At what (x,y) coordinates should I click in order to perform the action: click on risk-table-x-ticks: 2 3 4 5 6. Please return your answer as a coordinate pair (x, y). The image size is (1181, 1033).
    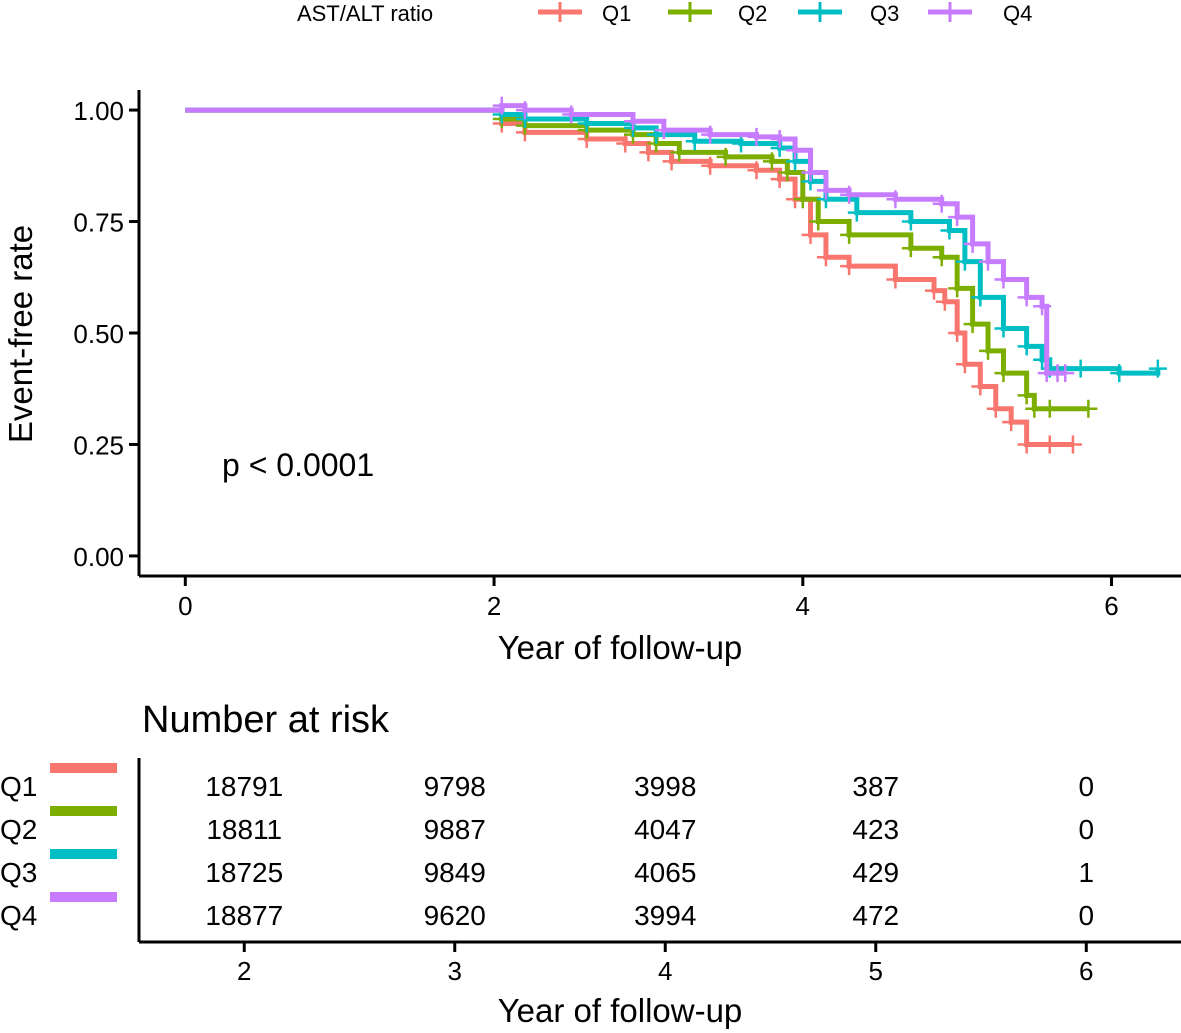
    Looking at the image, I should click on (665, 964).